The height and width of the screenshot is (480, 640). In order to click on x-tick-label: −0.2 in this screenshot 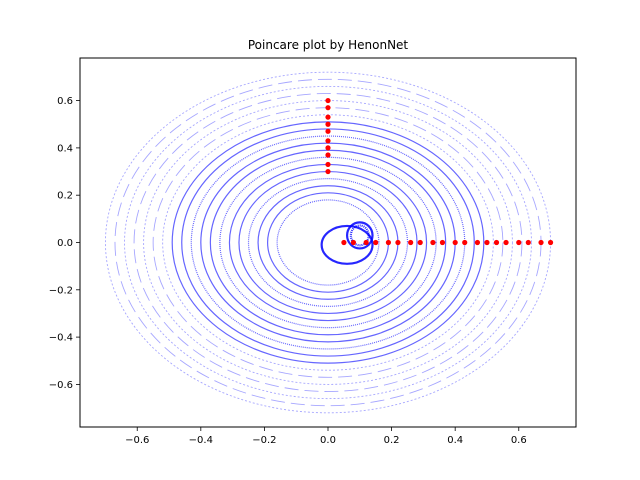, I will do `click(264, 440)`.